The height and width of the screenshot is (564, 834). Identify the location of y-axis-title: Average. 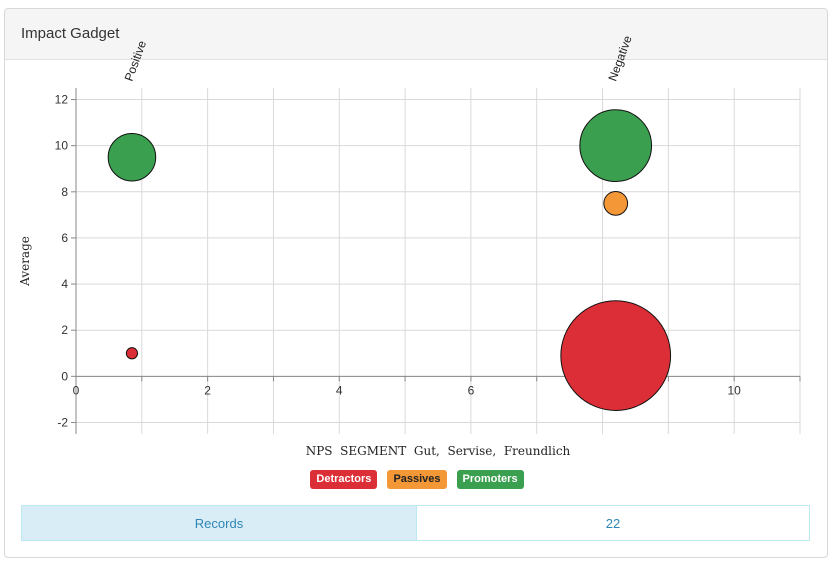
(25, 261).